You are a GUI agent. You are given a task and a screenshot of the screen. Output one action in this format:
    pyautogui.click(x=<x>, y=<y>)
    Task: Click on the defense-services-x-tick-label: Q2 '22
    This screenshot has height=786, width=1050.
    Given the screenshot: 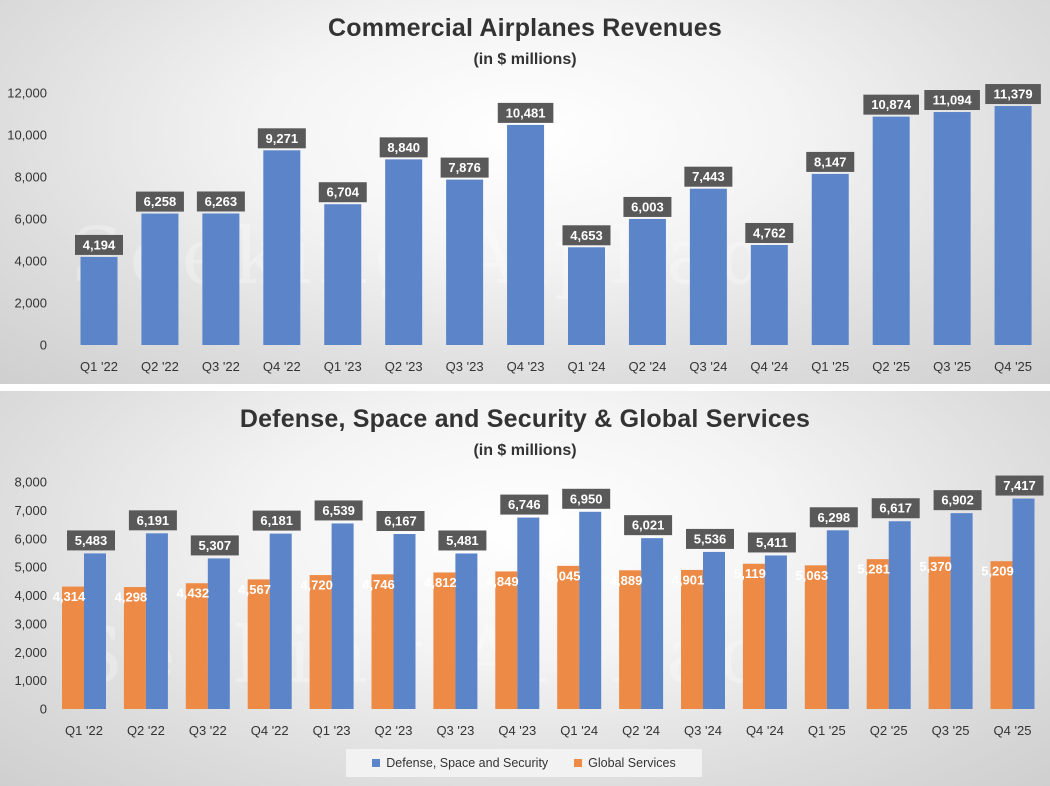 What is the action you would take?
    pyautogui.click(x=146, y=730)
    